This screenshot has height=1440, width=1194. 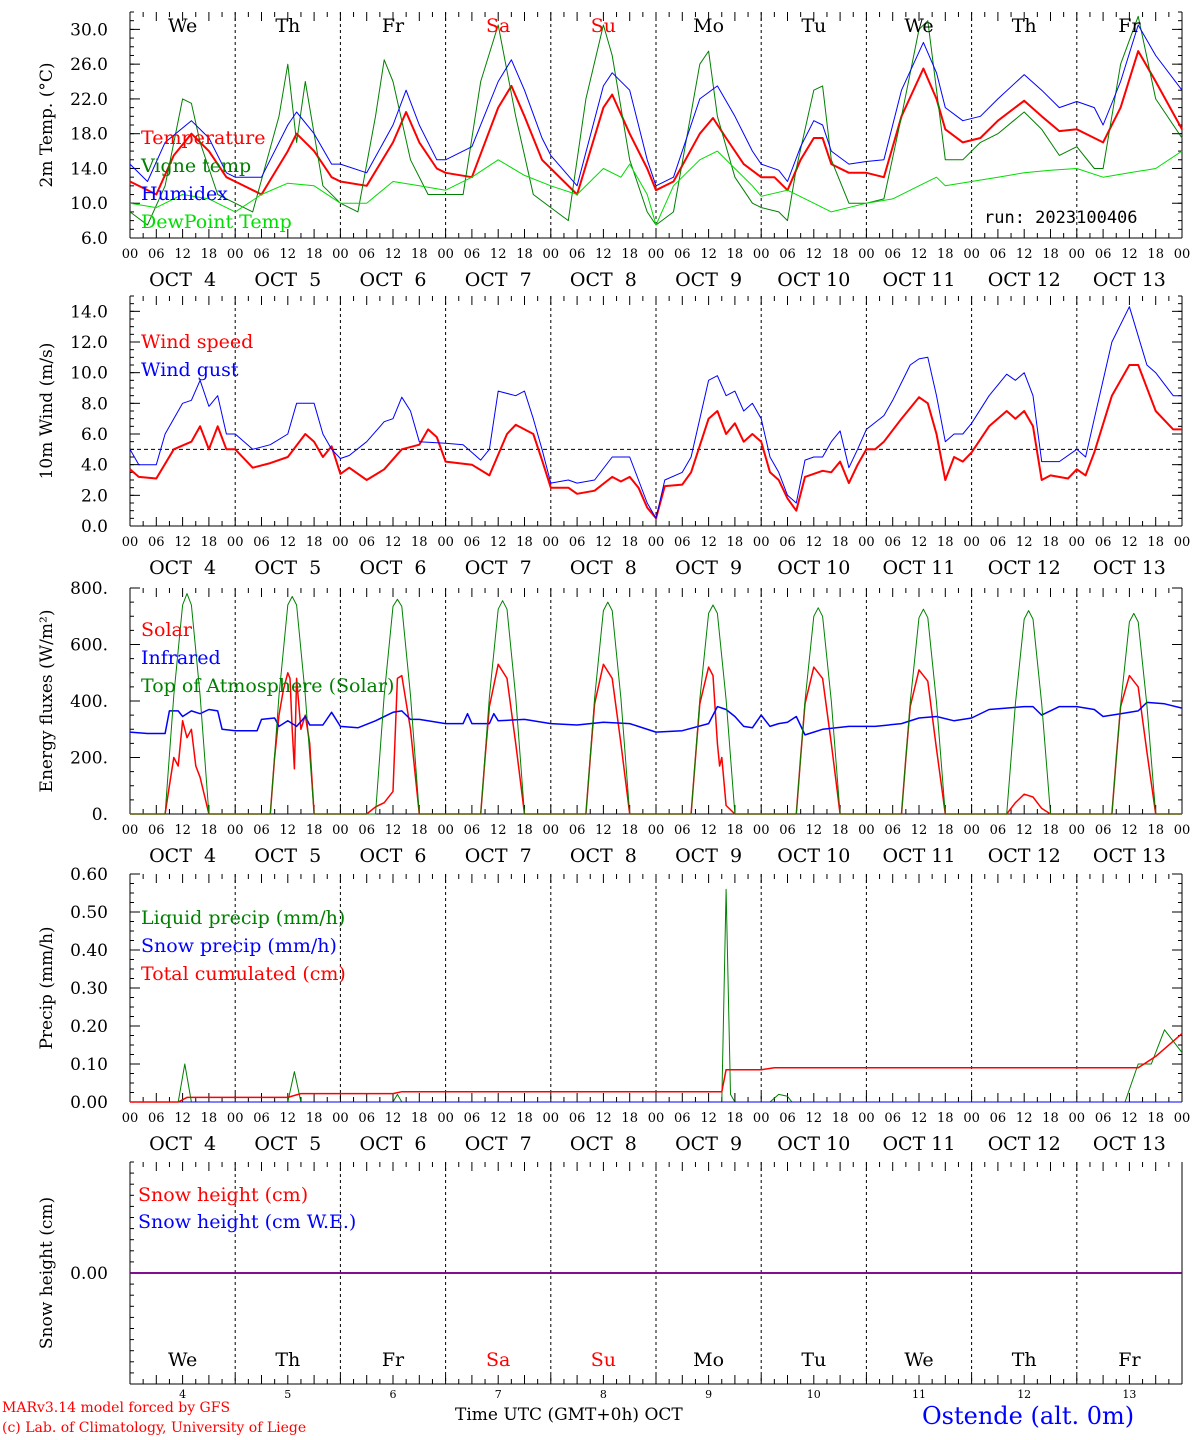 What do you see at coordinates (94, 527) in the screenshot?
I see `y-tick-label: 0.0` at bounding box center [94, 527].